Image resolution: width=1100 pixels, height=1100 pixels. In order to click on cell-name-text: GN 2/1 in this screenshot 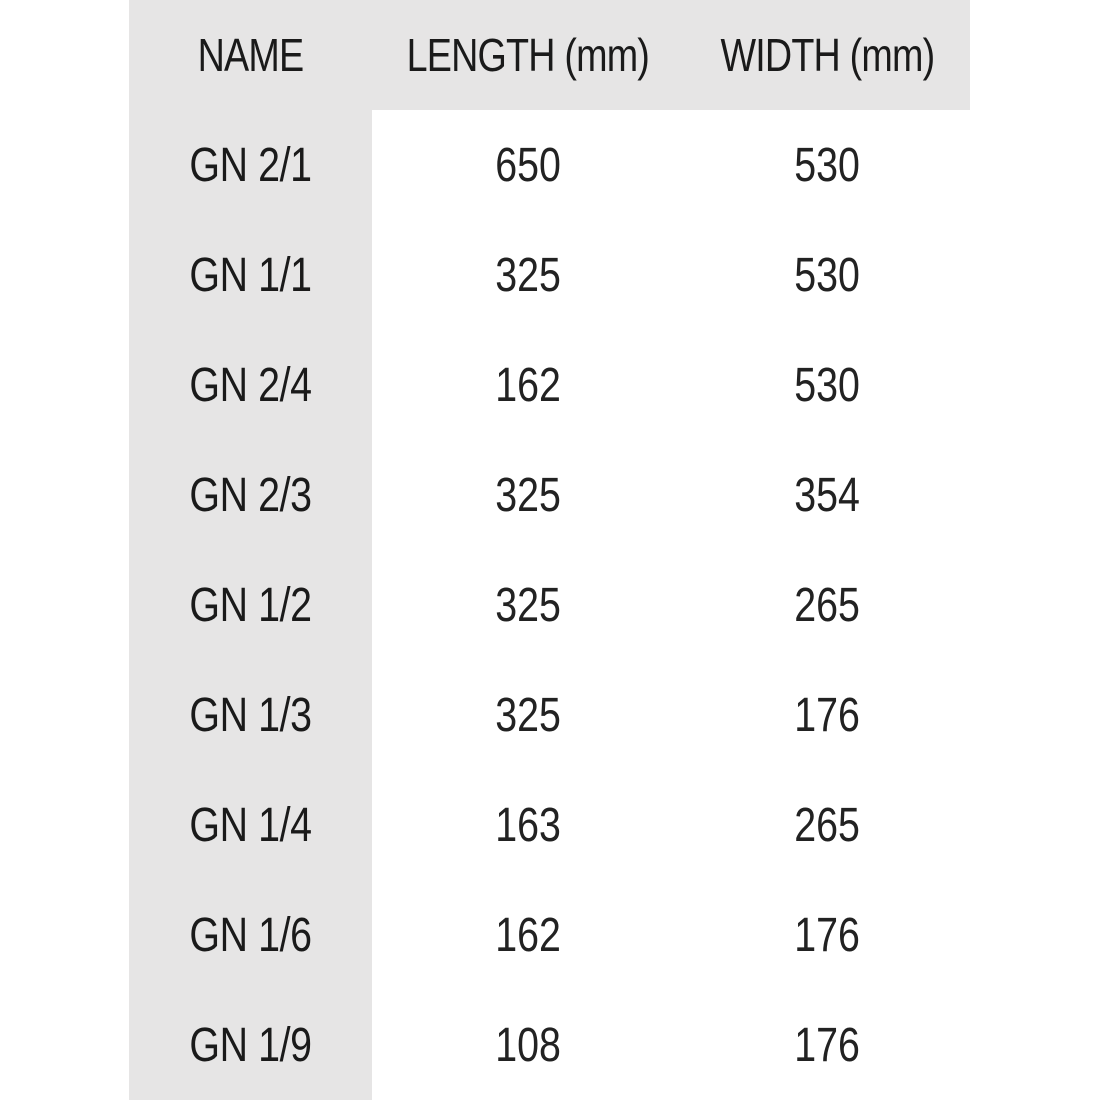, I will do `click(250, 165)`.